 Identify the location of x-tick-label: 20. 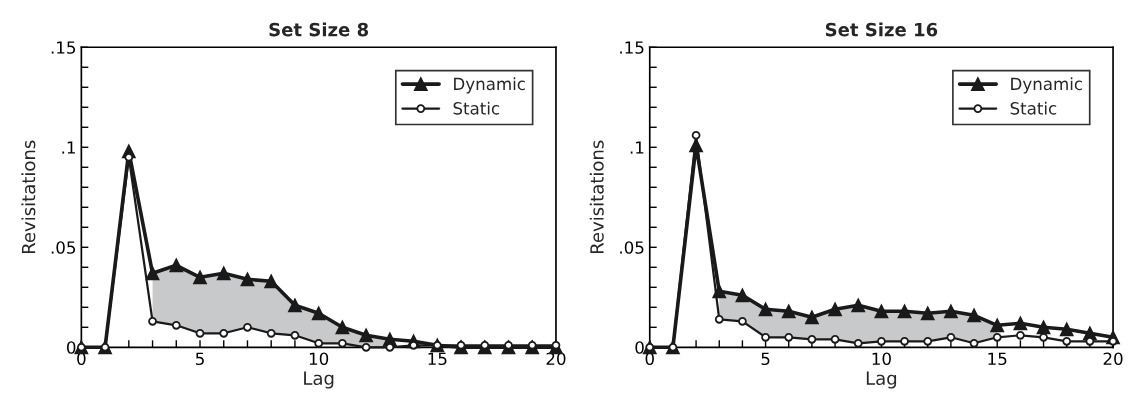
(1113, 359).